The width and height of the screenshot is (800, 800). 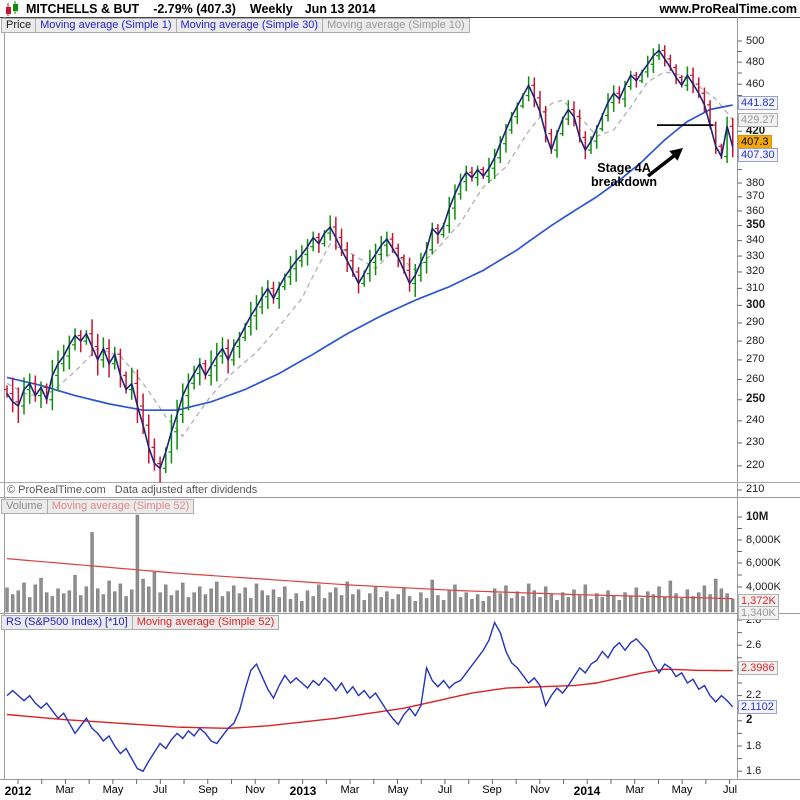 I want to click on annotation-line1: Stage 4A, so click(x=624, y=168).